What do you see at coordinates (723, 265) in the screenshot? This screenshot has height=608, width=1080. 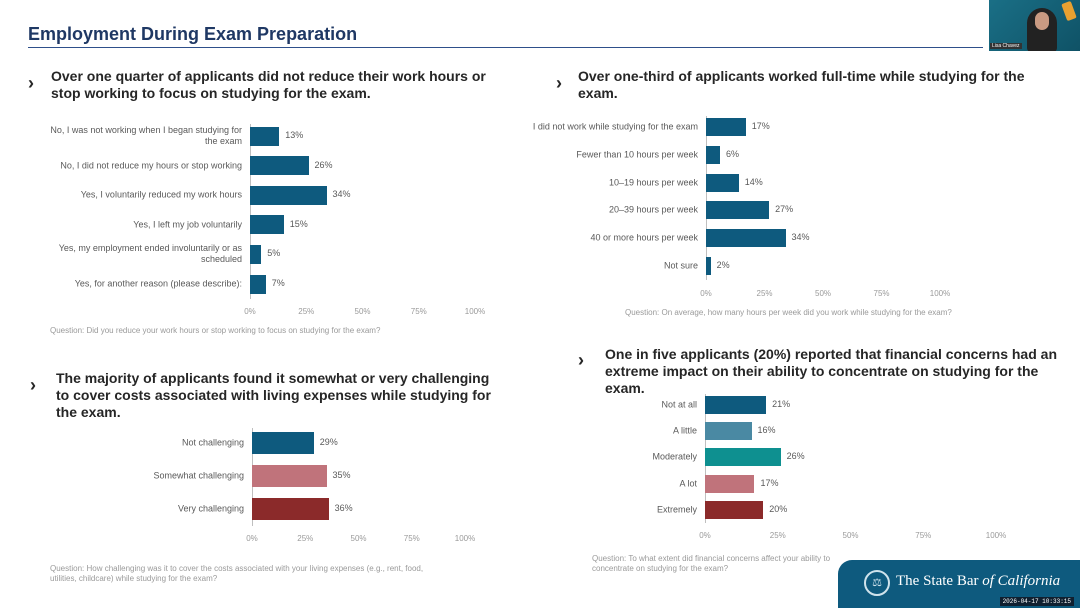 I see `bar-value-label: 2%` at bounding box center [723, 265].